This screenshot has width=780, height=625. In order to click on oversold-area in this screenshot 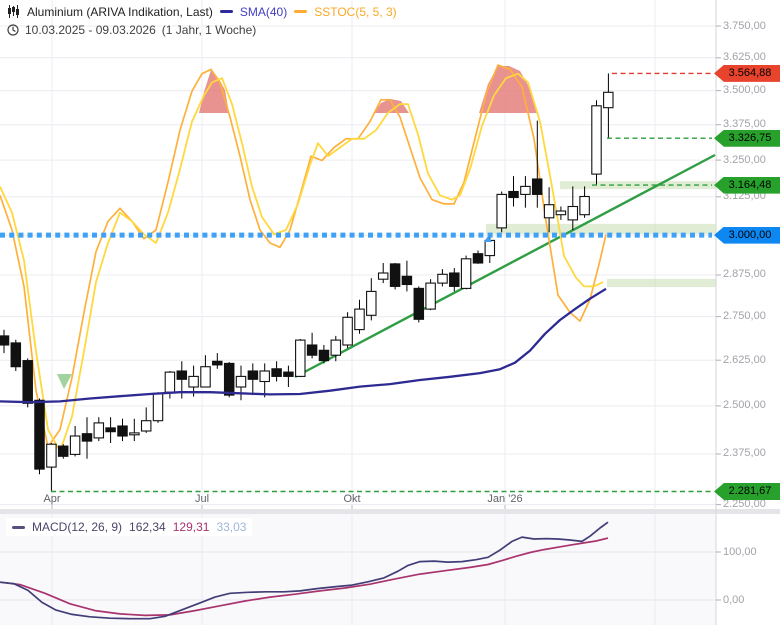, I will do `click(64, 381)`.